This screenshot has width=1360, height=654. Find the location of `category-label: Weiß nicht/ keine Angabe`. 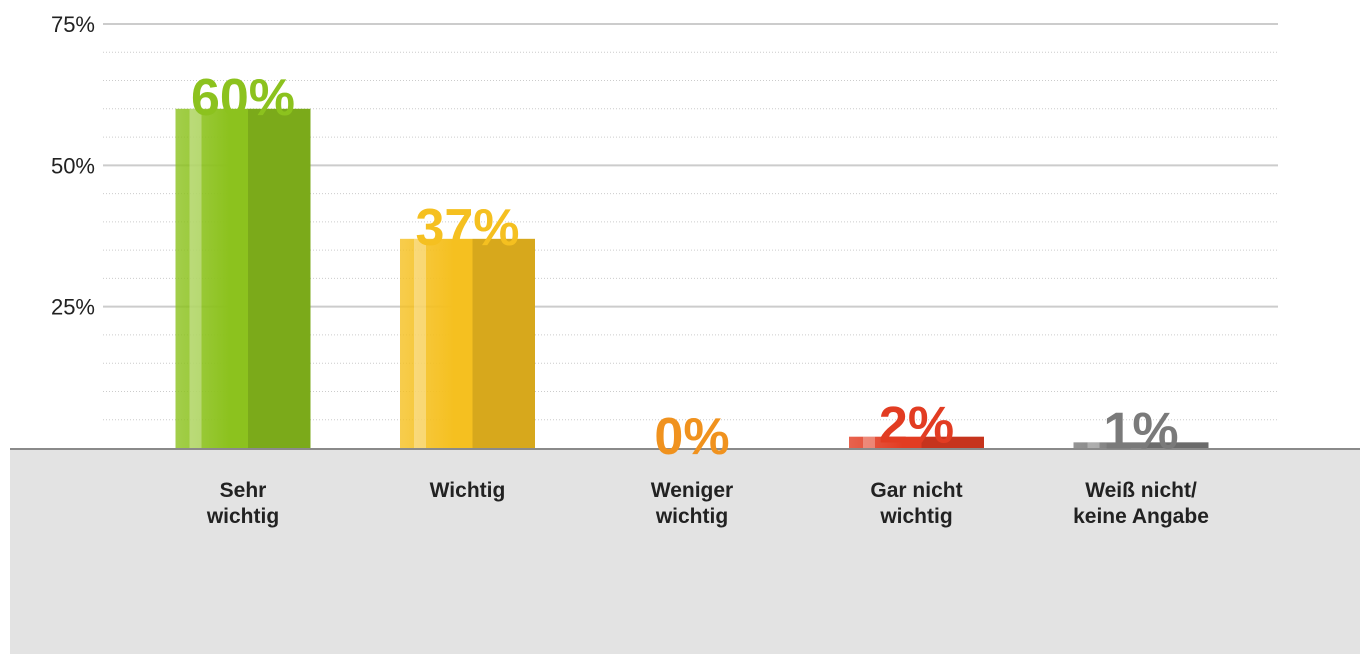

category-label: Weiß nicht/ keine Angabe is located at coordinates (1141, 503).